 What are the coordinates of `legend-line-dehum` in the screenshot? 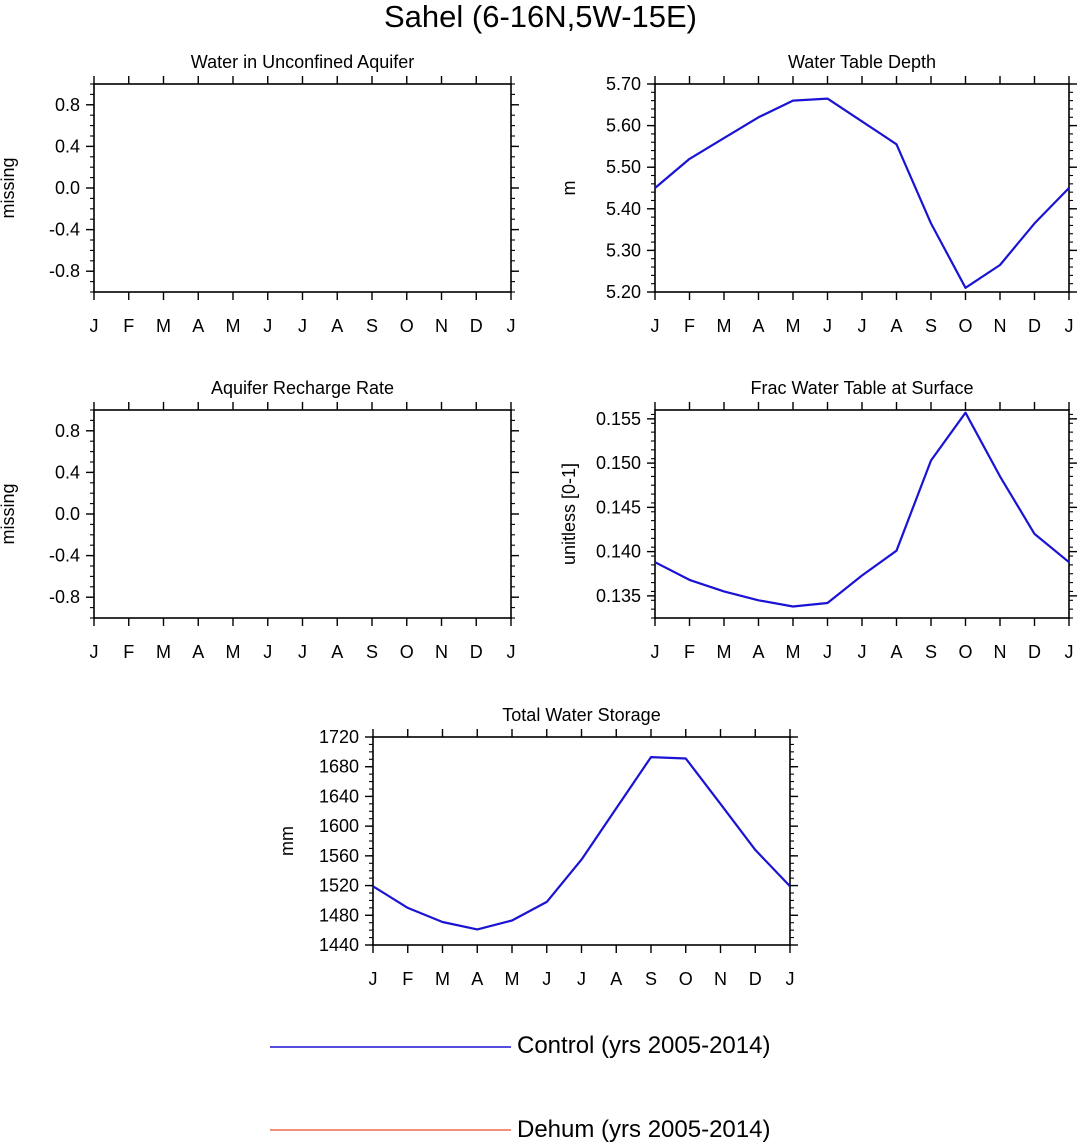 It's located at (390, 1130).